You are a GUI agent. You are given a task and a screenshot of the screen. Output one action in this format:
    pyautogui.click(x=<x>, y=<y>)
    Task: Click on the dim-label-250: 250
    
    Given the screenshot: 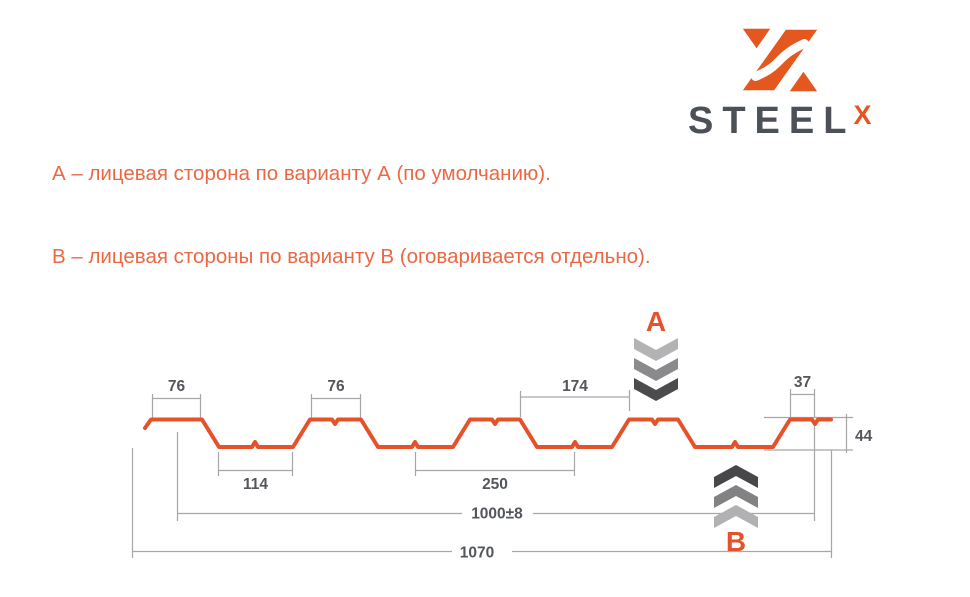 What is the action you would take?
    pyautogui.click(x=495, y=484)
    